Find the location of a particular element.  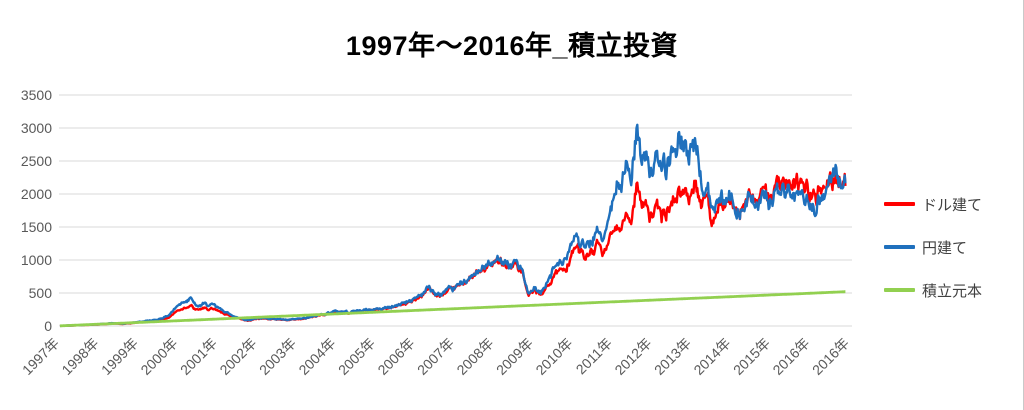

x-tick-label: 2003年 is located at coordinates (277, 356).